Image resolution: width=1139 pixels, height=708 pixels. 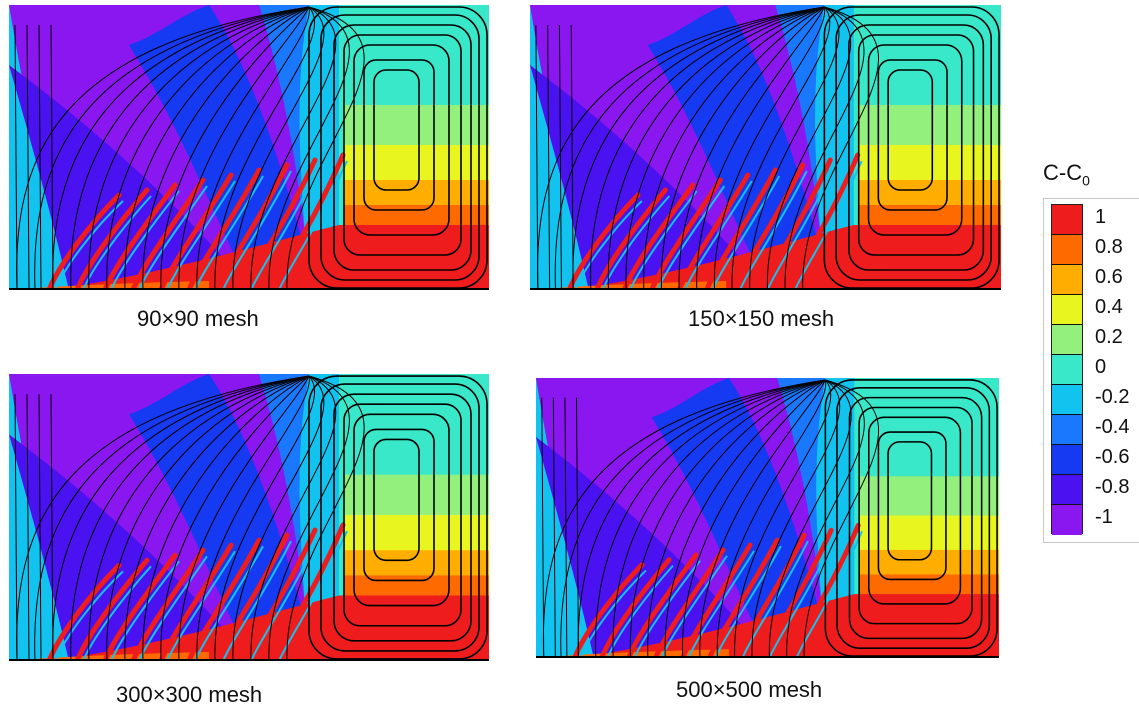 What do you see at coordinates (1091, 351) in the screenshot?
I see `colorbar-legend: C-C0 1 0.8 0.6 0.4 0.2 0 -0.2 -0.4 -0.6 -0.8 -1` at bounding box center [1091, 351].